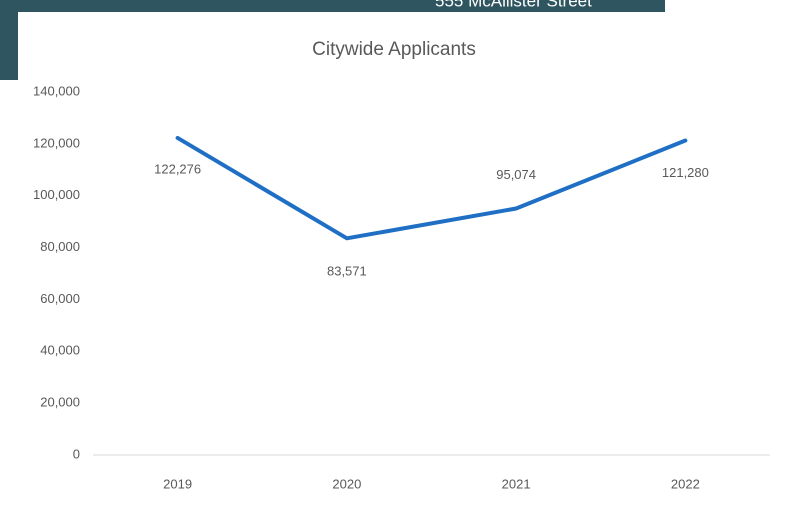 The width and height of the screenshot is (788, 505). I want to click on y-tick-label: 80,000, so click(60, 246).